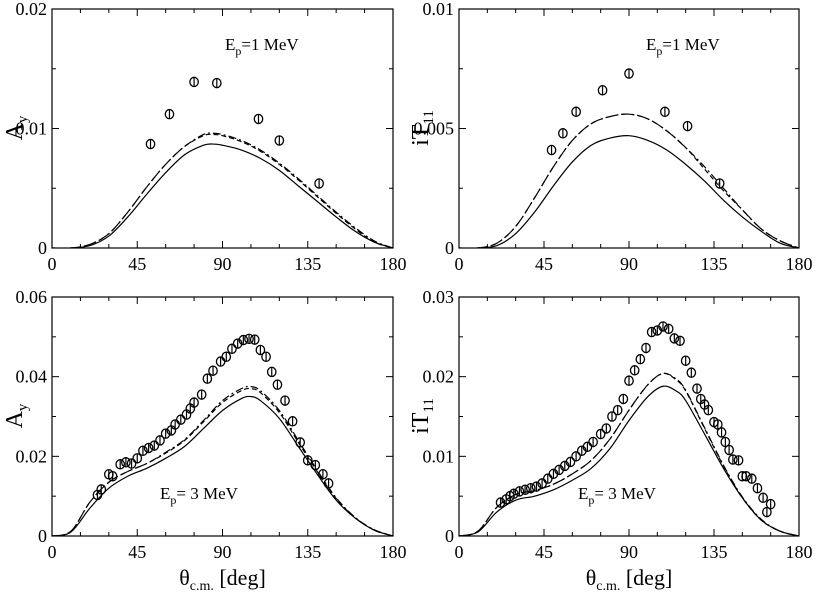 The image size is (817, 594). I want to click on y-tick-label: 0.03, so click(439, 297).